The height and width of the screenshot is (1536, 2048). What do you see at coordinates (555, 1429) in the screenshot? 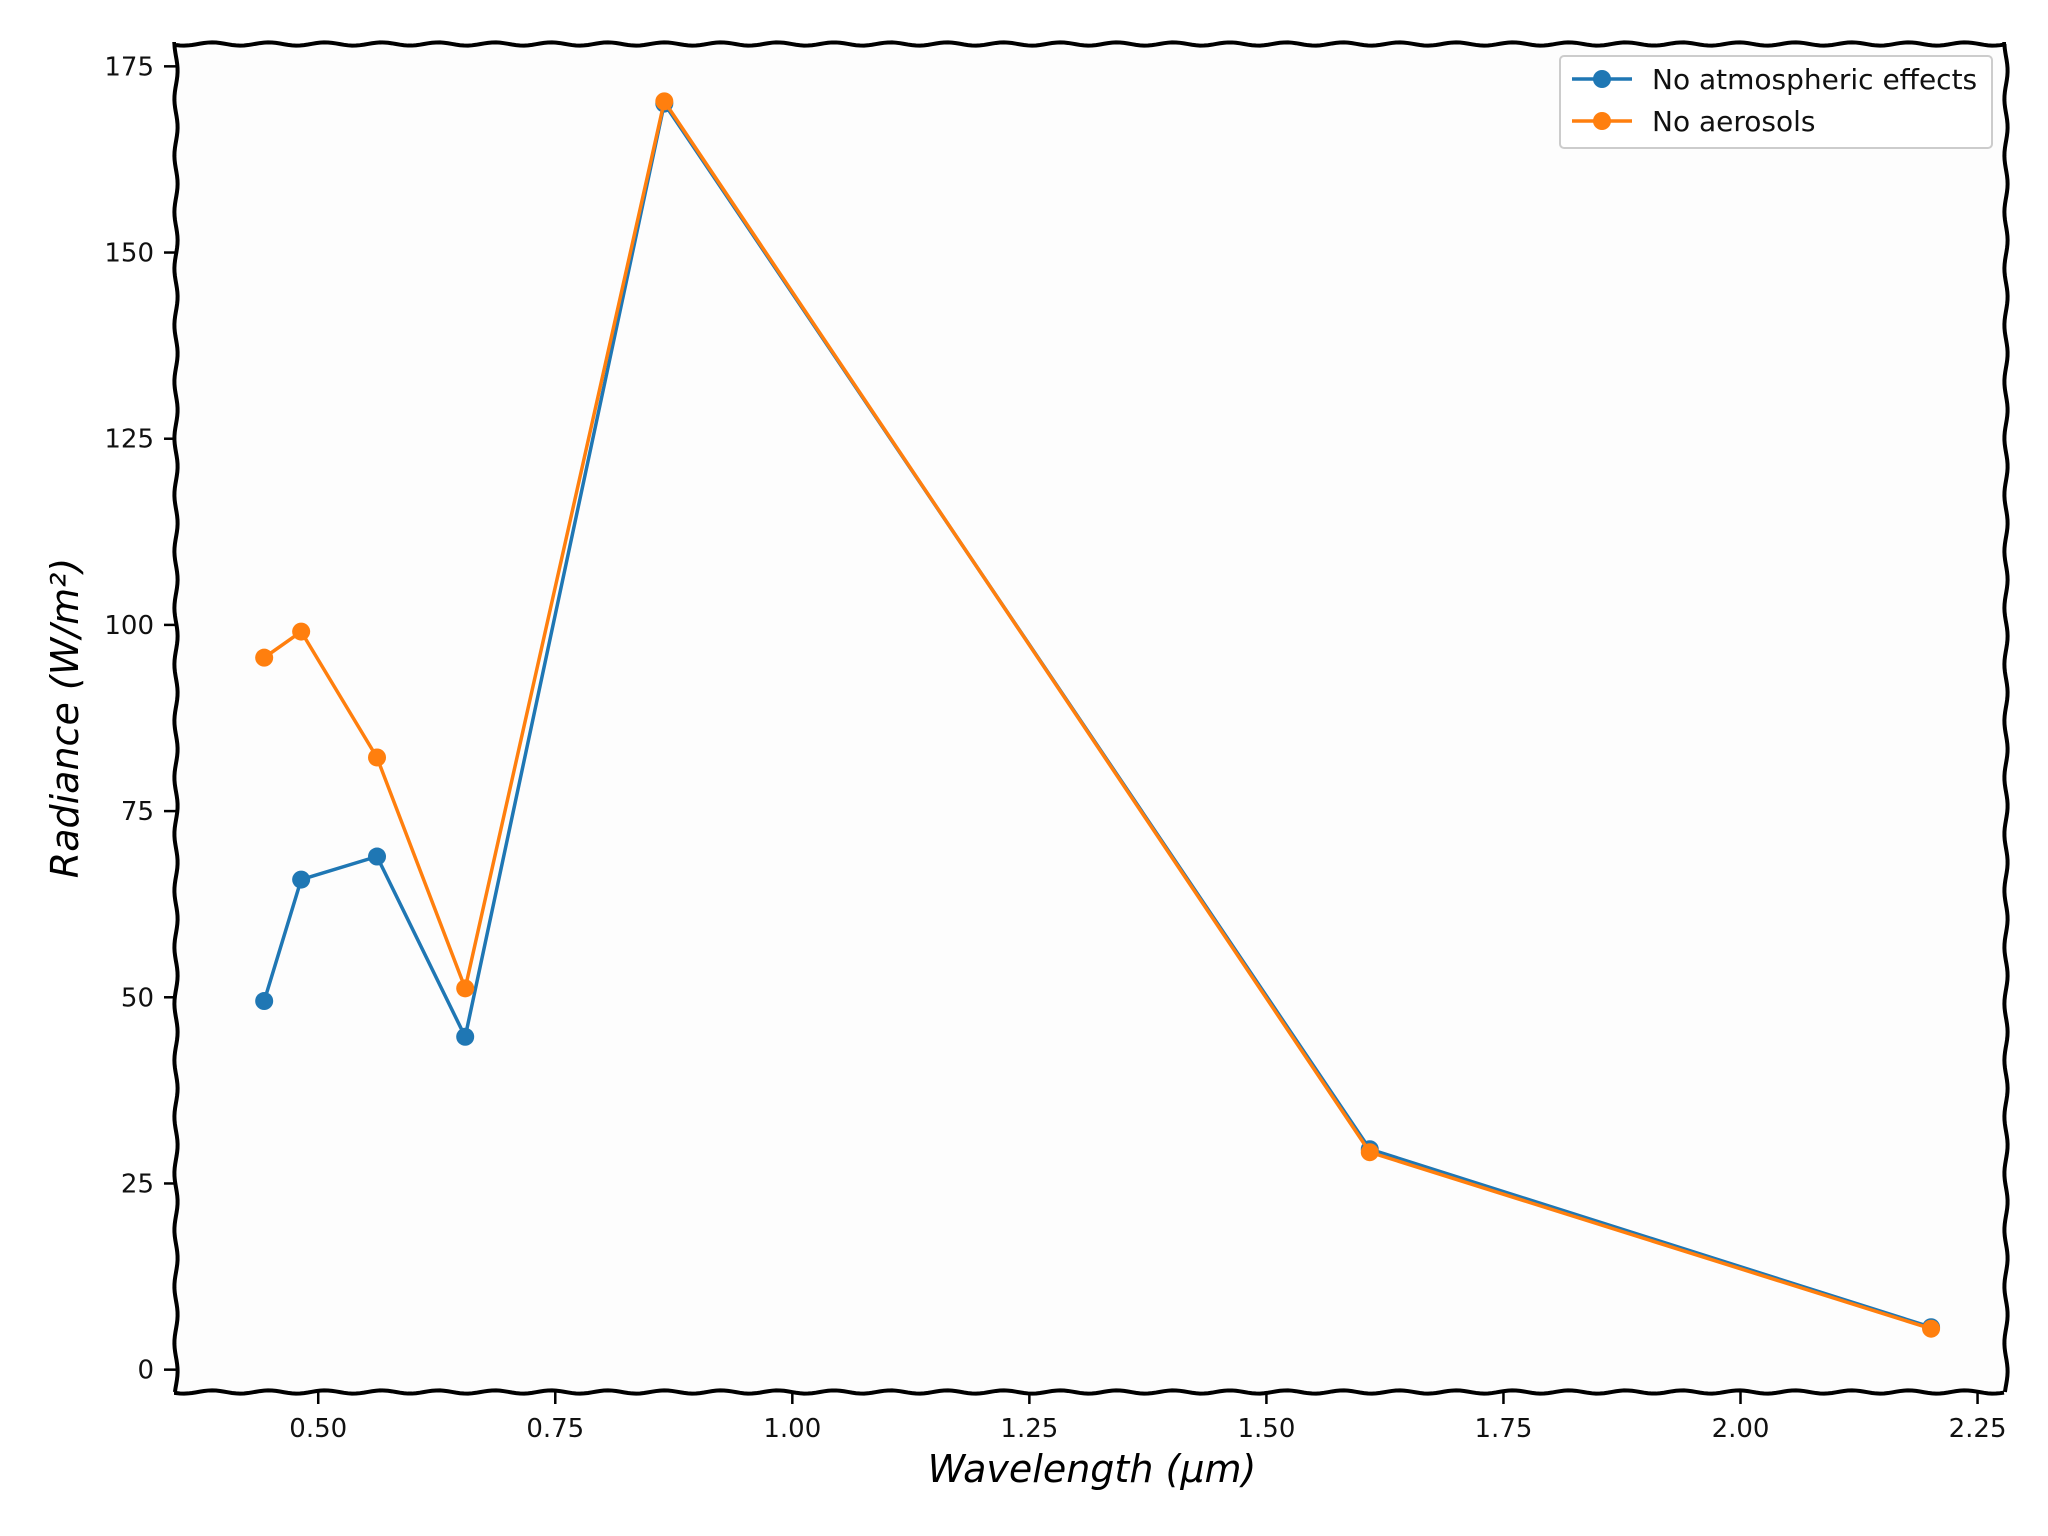
I see `x-tick-label: 0.75` at bounding box center [555, 1429].